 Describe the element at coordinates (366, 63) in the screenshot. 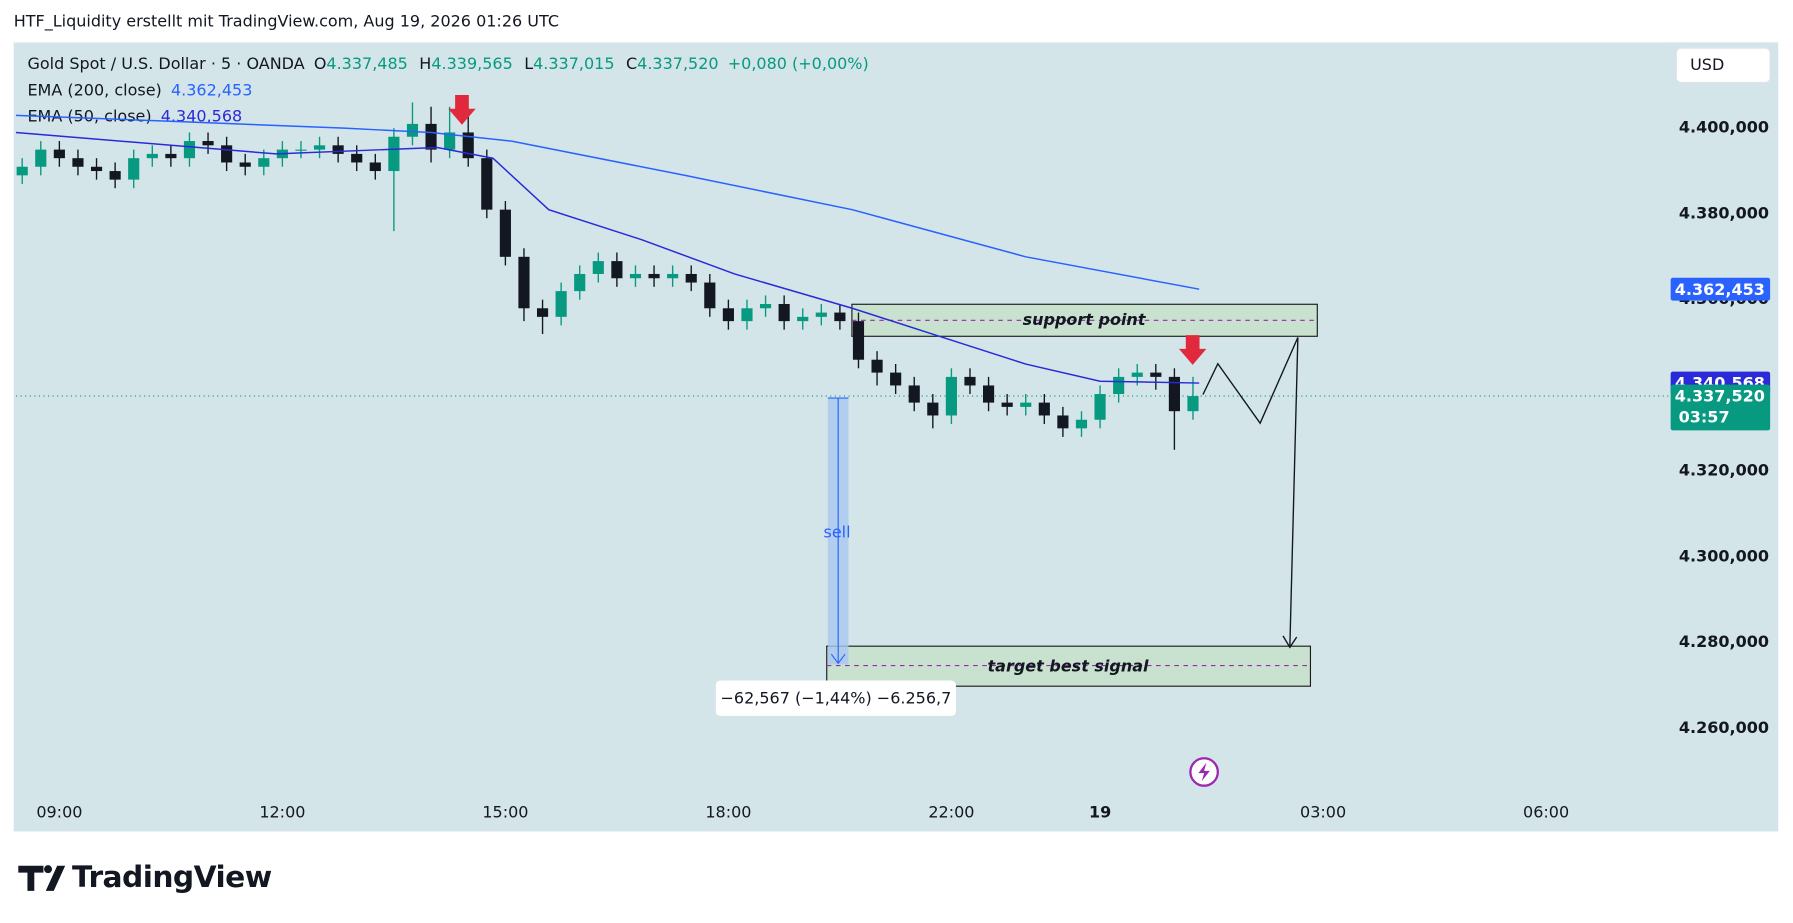

I see `ohlc-value: 4.337,485` at that location.